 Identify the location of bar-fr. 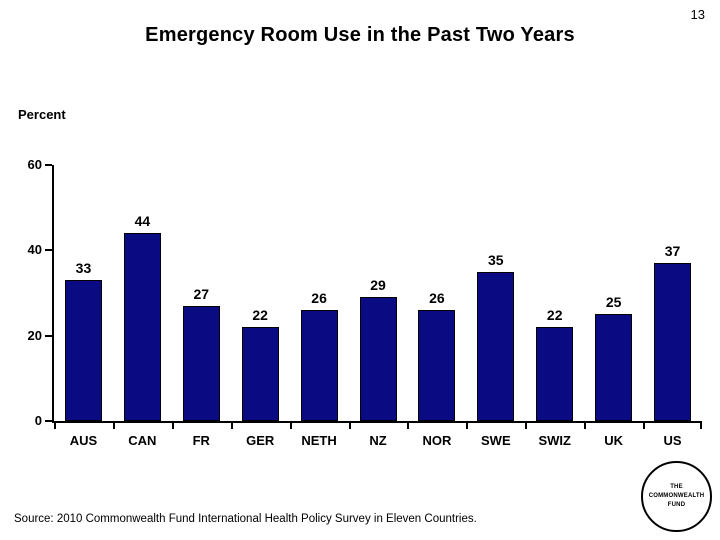
(201, 363).